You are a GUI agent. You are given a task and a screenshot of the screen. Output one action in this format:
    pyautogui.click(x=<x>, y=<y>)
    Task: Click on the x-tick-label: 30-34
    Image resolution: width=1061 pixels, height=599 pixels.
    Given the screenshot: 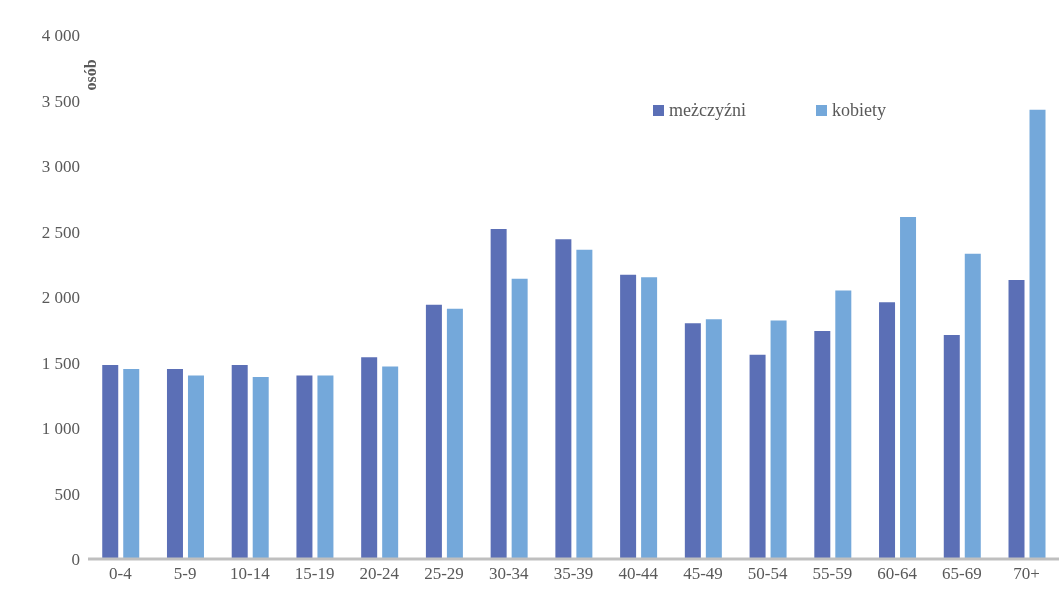 What is the action you would take?
    pyautogui.click(x=509, y=574)
    